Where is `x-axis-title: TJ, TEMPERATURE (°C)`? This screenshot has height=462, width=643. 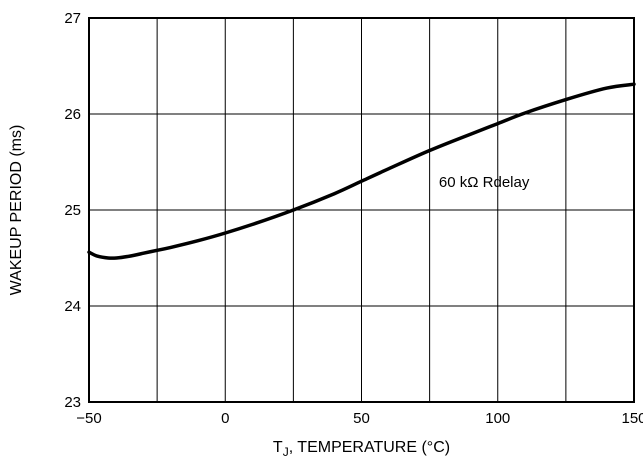
x-axis-title: TJ, TEMPERATURE (°C) is located at coordinates (361, 449).